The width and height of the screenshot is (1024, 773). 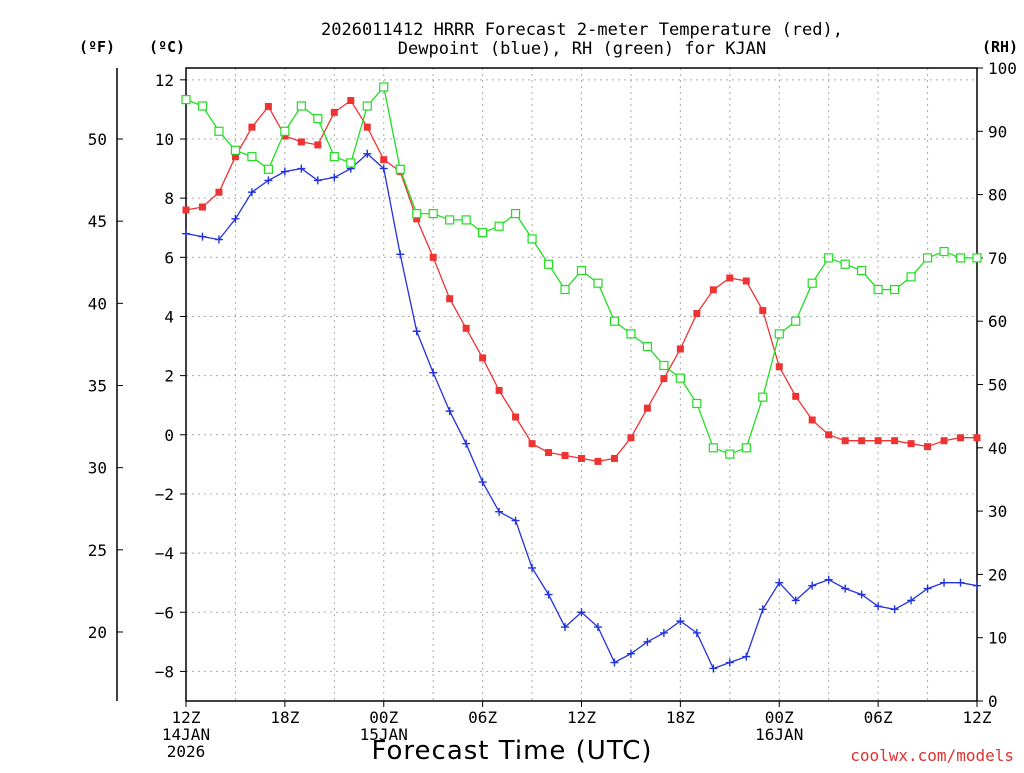 What do you see at coordinates (167, 47) in the screenshot?
I see `celsius-unit-label: (ºC)` at bounding box center [167, 47].